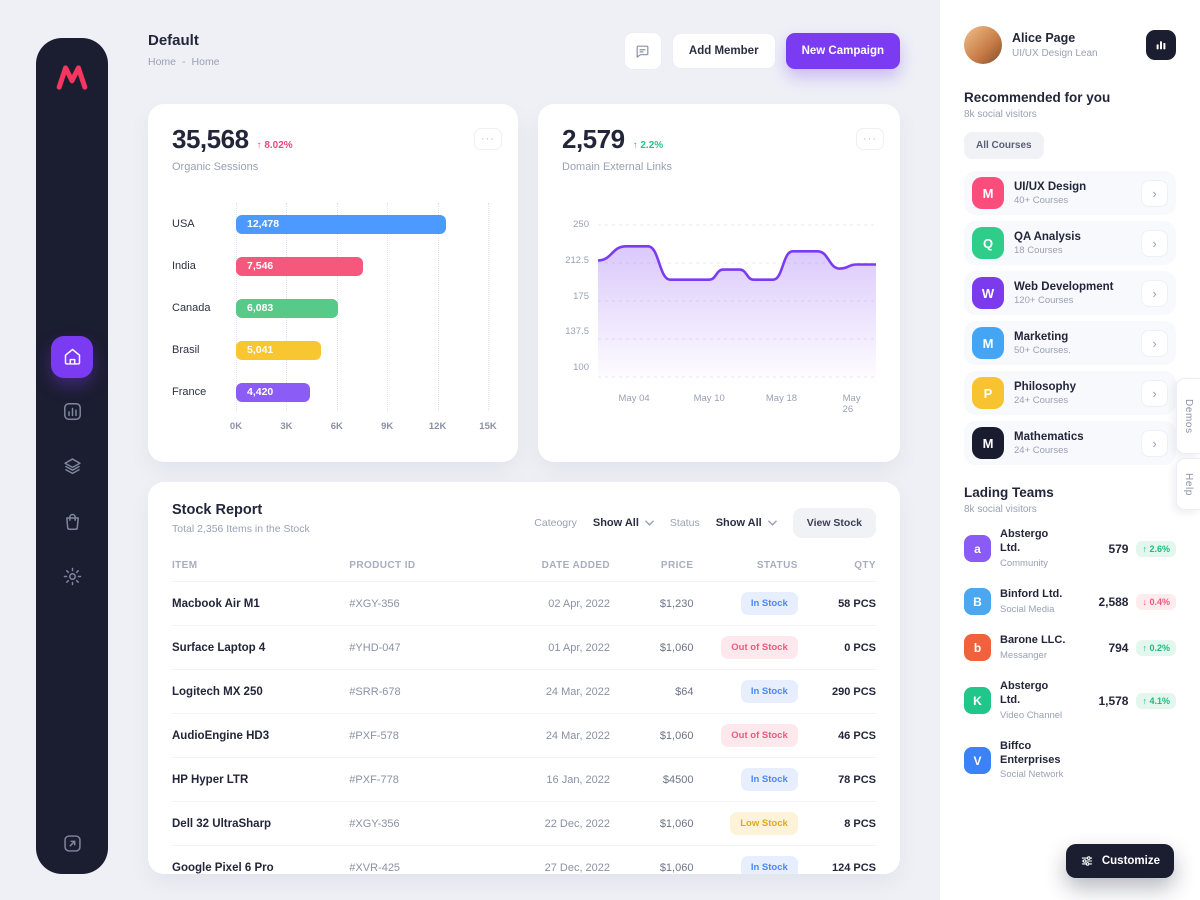 The image size is (1200, 900). What do you see at coordinates (341, 224) in the screenshot?
I see `bar-usa: 12,478` at bounding box center [341, 224].